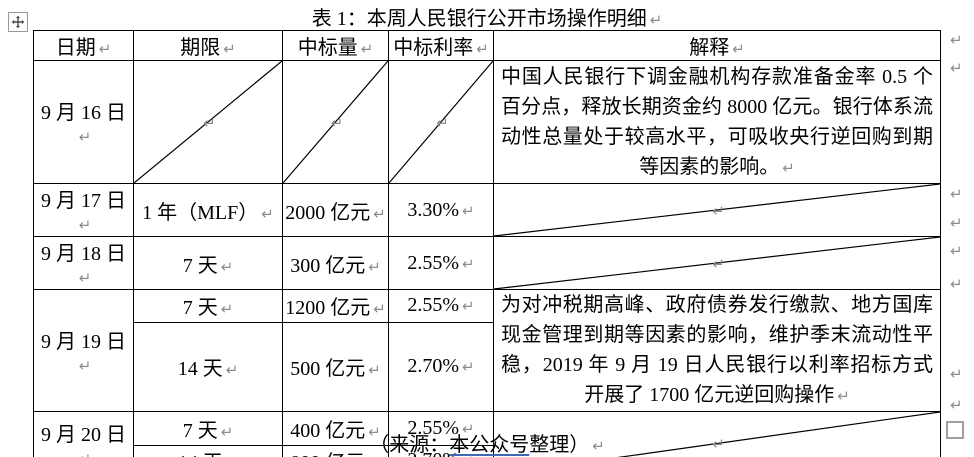  What do you see at coordinates (208, 367) in the screenshot?
I see `cell-term-19b: 14 天 ↵` at bounding box center [208, 367].